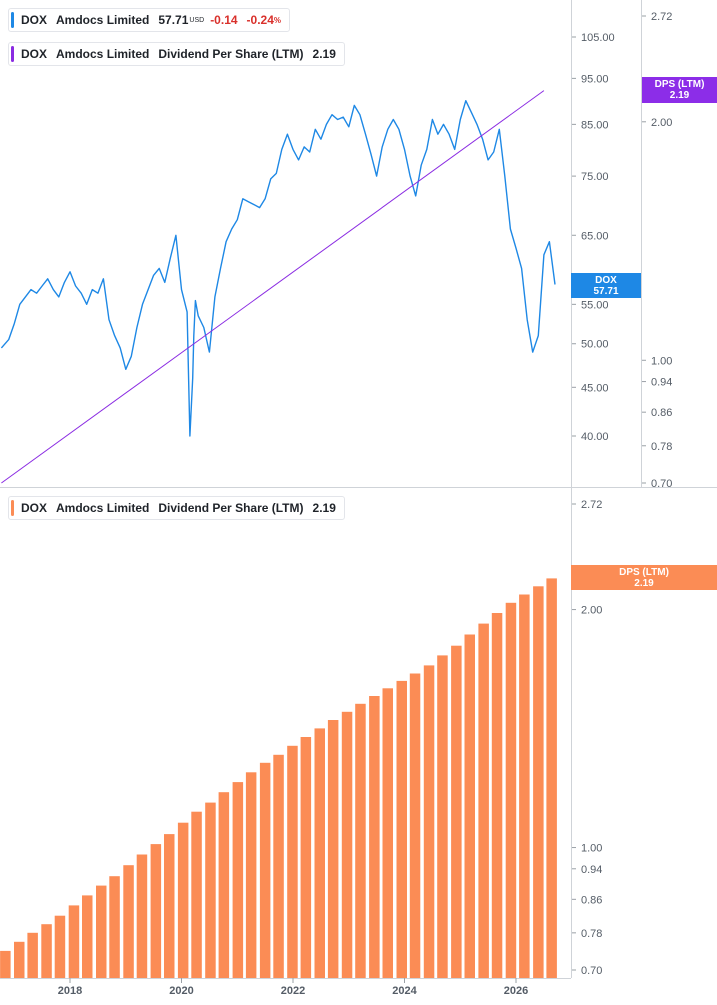  Describe the element at coordinates (591, 505) in the screenshot. I see `bar-axis-tick-label: 2.72` at that location.